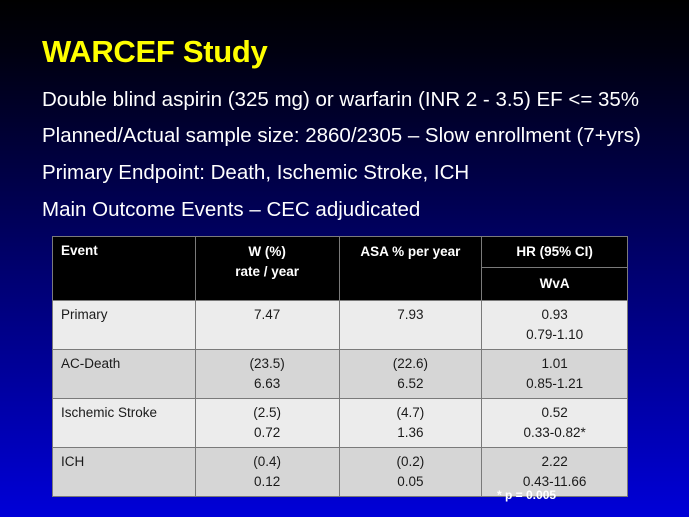  What do you see at coordinates (554, 284) in the screenshot?
I see `header-hr-wva: WvA` at bounding box center [554, 284].